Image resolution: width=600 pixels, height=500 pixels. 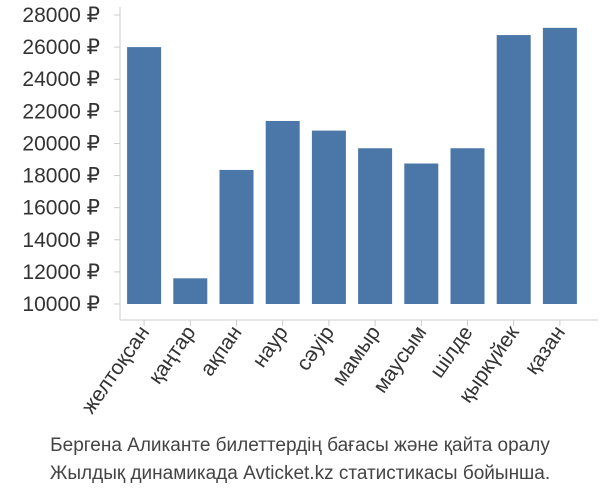 I want to click on y-tick-label: 22000 ₽, so click(x=61, y=111).